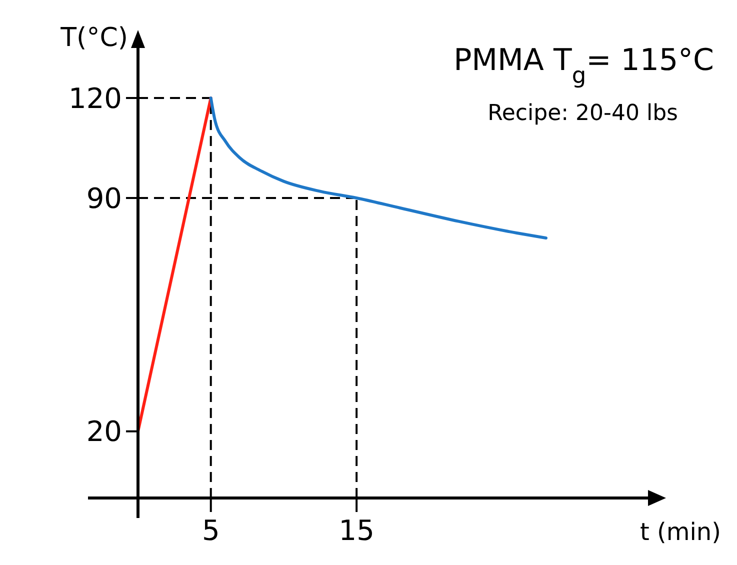 Image resolution: width=737 pixels, height=565 pixels. What do you see at coordinates (583, 113) in the screenshot?
I see `annotation: Recipe: 20-40 lbs` at bounding box center [583, 113].